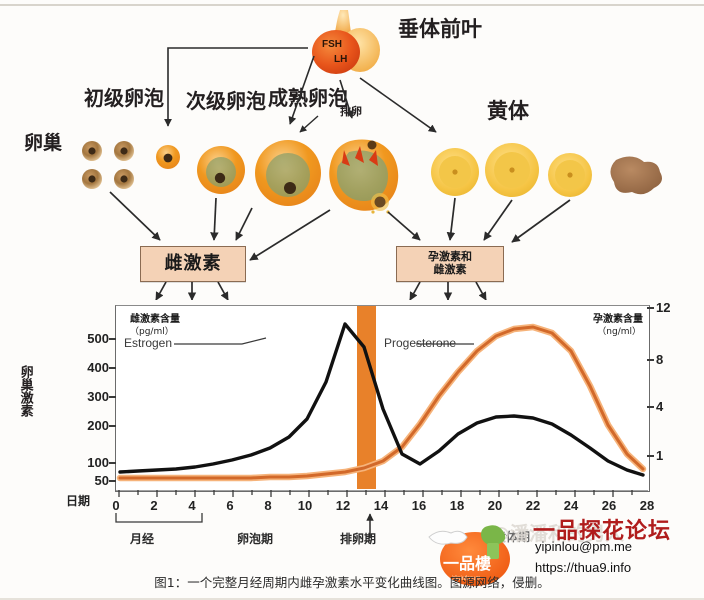 This screenshot has width=704, height=600. I want to click on ytick-50: 50, so click(101, 480).